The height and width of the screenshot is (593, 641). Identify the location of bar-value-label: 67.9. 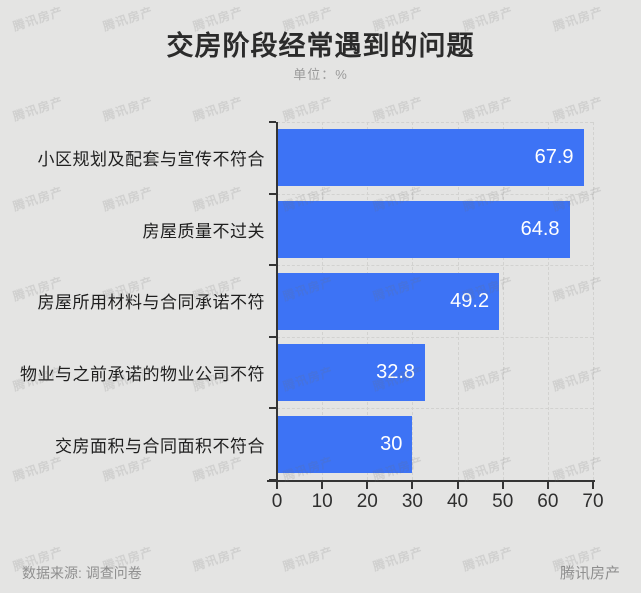
(554, 157).